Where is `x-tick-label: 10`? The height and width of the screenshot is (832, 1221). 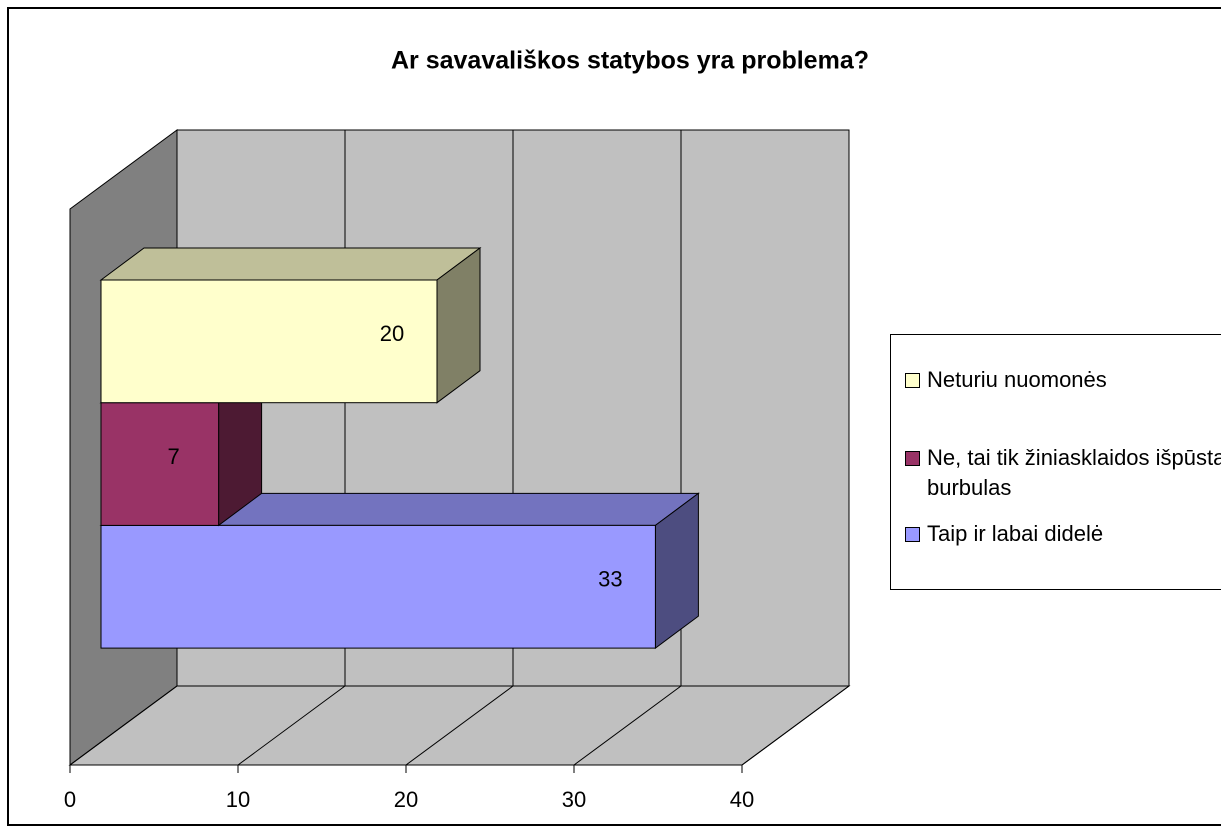
x-tick-label: 10 is located at coordinates (238, 799).